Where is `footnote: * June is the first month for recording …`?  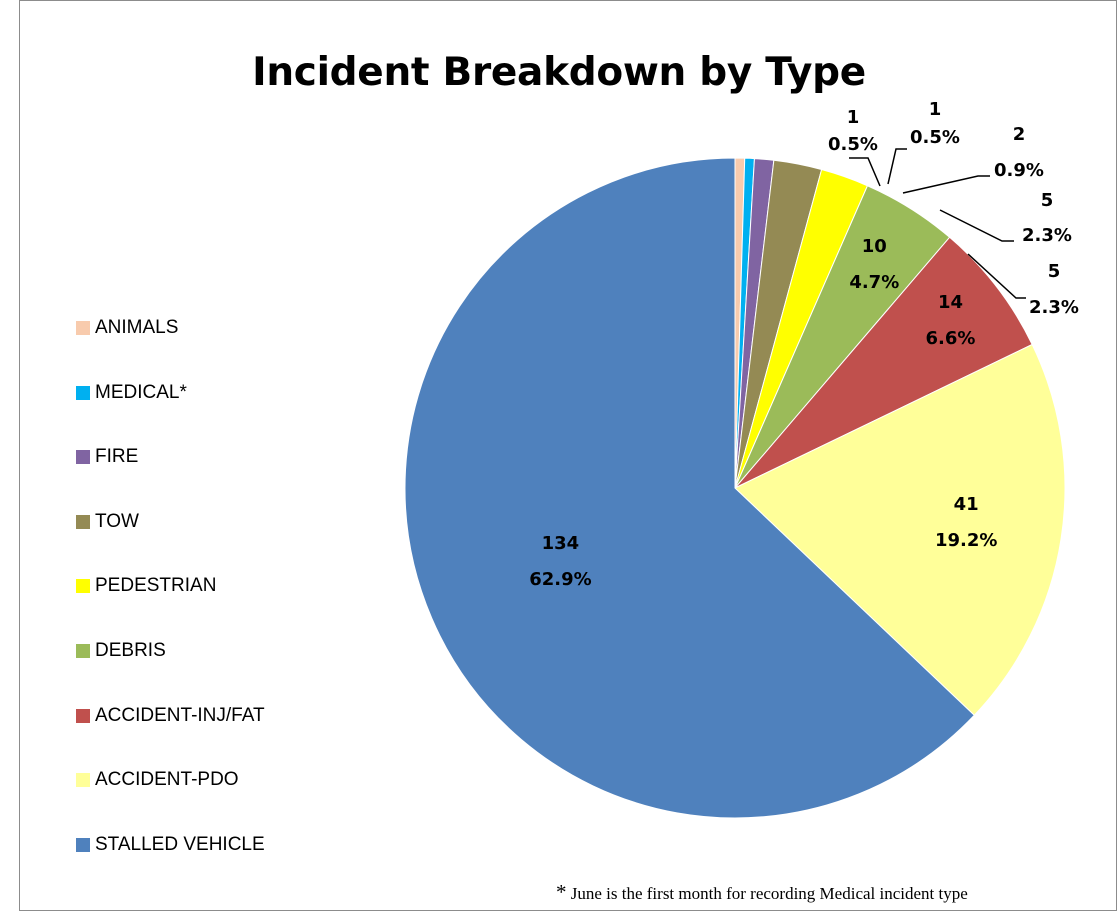 footnote: * June is the first month for recording … is located at coordinates (762, 892).